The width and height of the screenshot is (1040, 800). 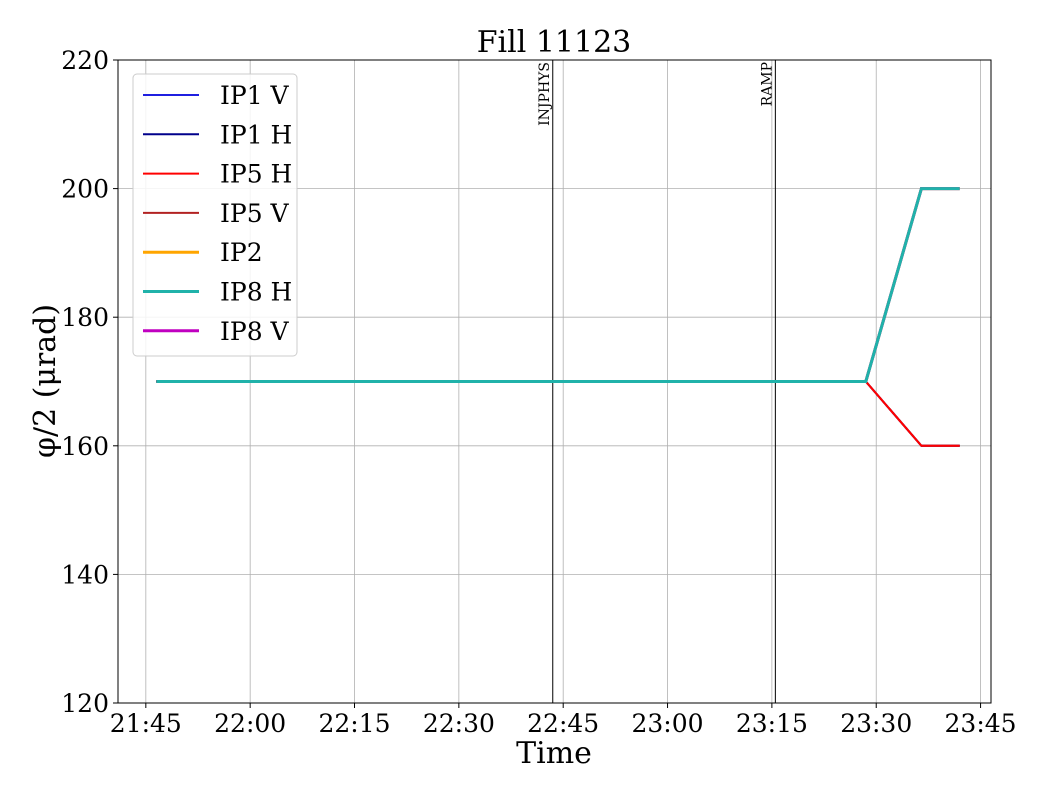 What do you see at coordinates (85, 574) in the screenshot?
I see `y-tick-label: 140` at bounding box center [85, 574].